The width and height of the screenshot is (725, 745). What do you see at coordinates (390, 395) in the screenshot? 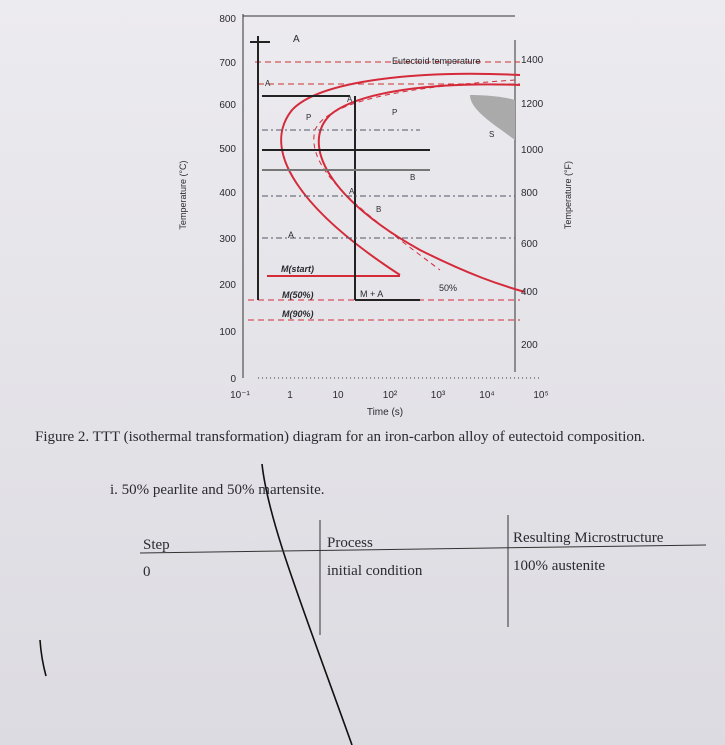
I see `x-tick-label: 10²` at bounding box center [390, 395].